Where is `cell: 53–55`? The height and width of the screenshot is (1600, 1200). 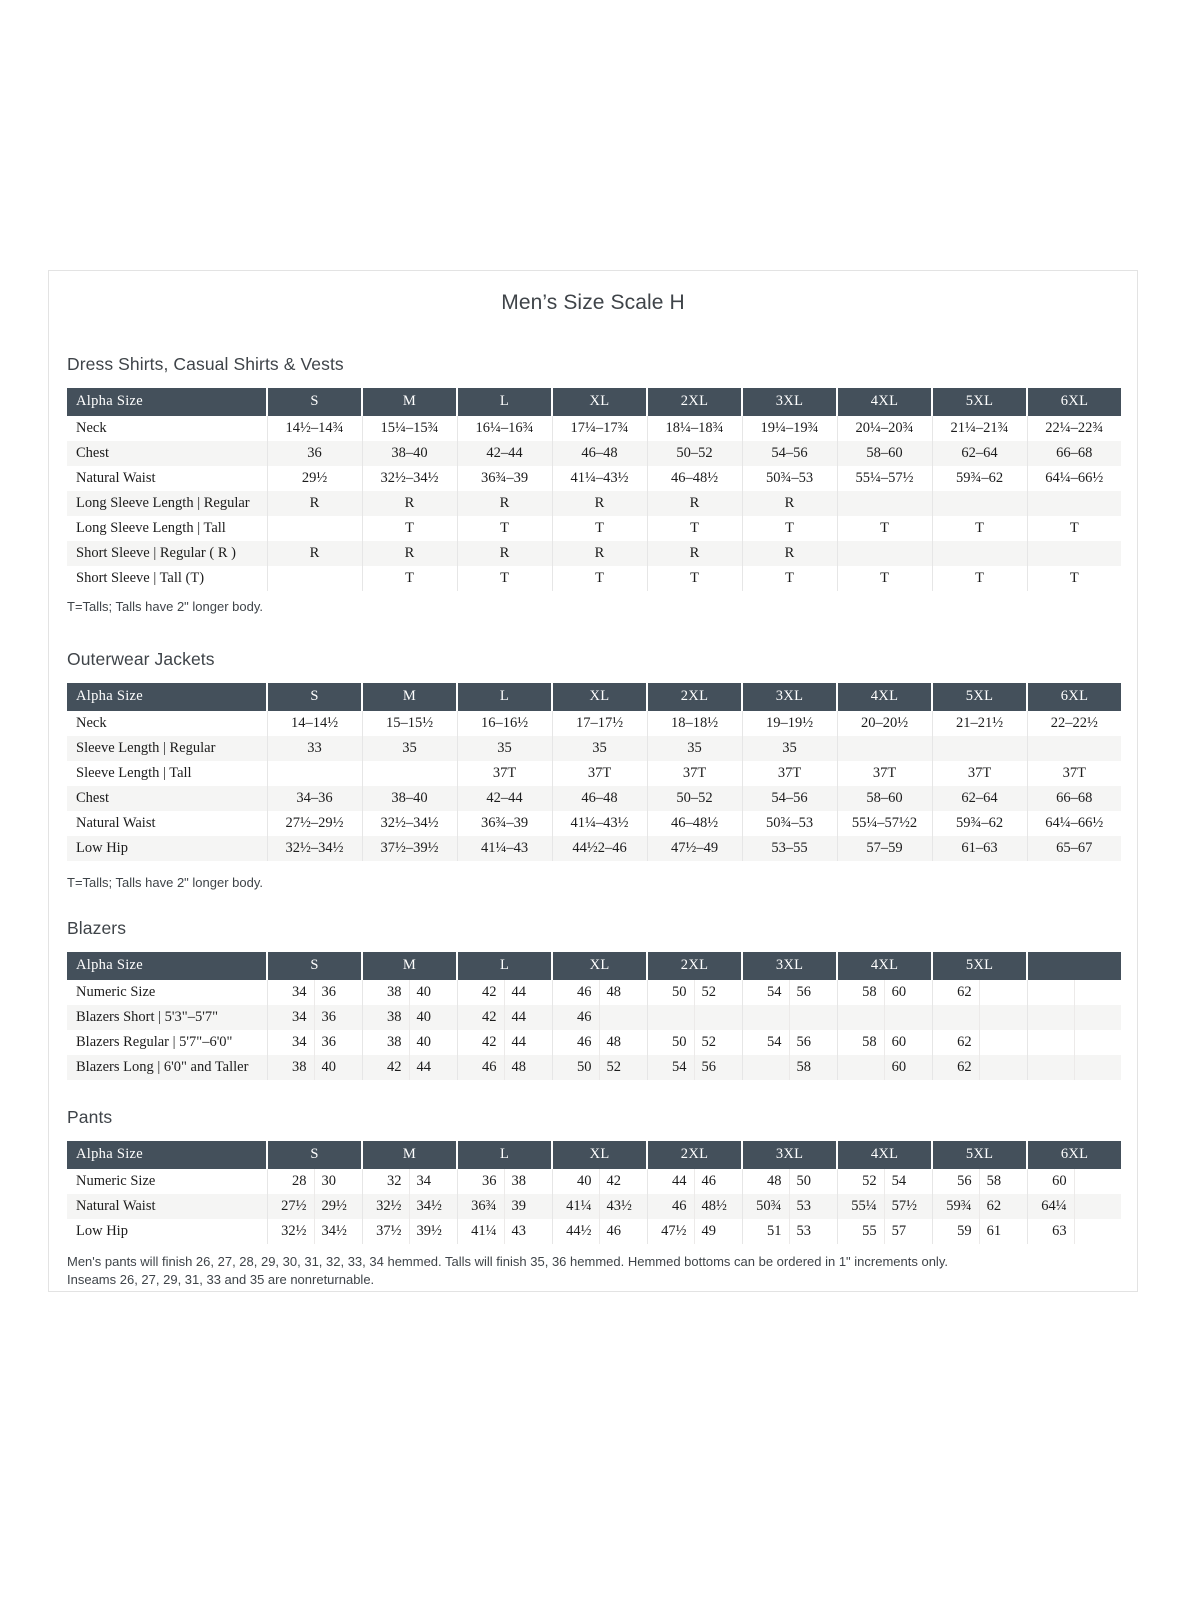 cell: 53–55 is located at coordinates (790, 848).